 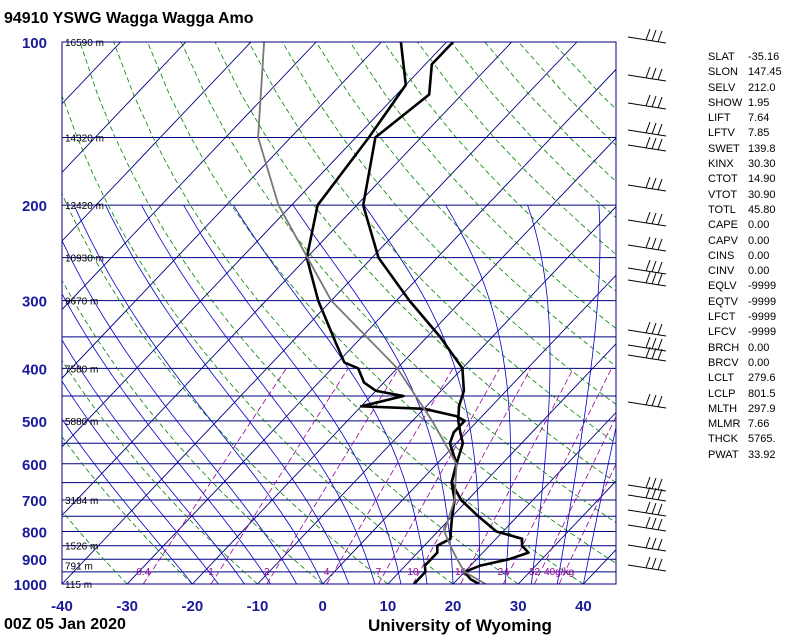 I want to click on stat-row: TOTL 45.80, so click(x=754, y=210).